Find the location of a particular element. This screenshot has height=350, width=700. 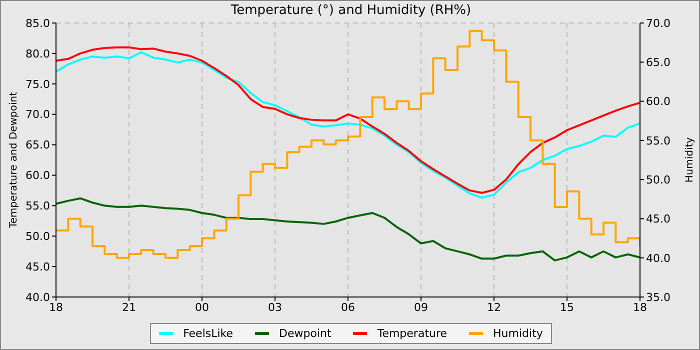

y2-tick-label: 45.0 is located at coordinates (658, 219).